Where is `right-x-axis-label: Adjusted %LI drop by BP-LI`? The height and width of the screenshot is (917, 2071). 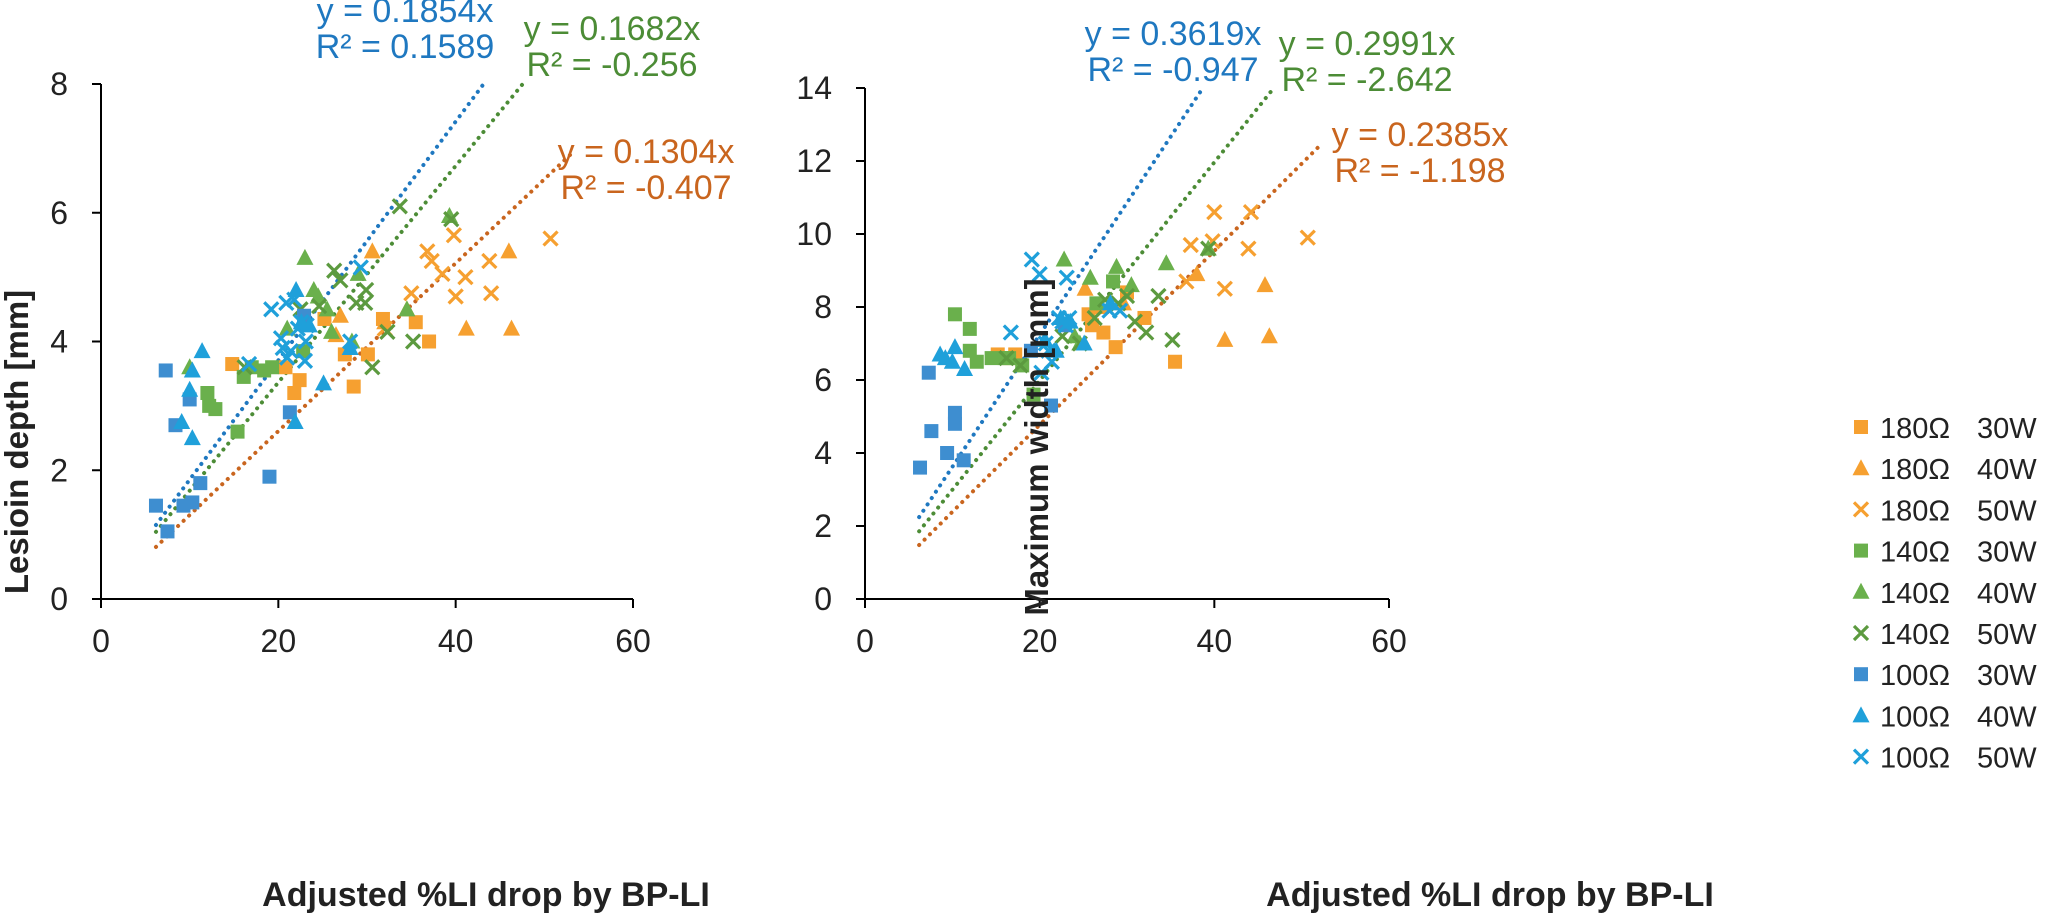
right-x-axis-label: Adjusted %LI drop by BP-LI is located at coordinates (1490, 895).